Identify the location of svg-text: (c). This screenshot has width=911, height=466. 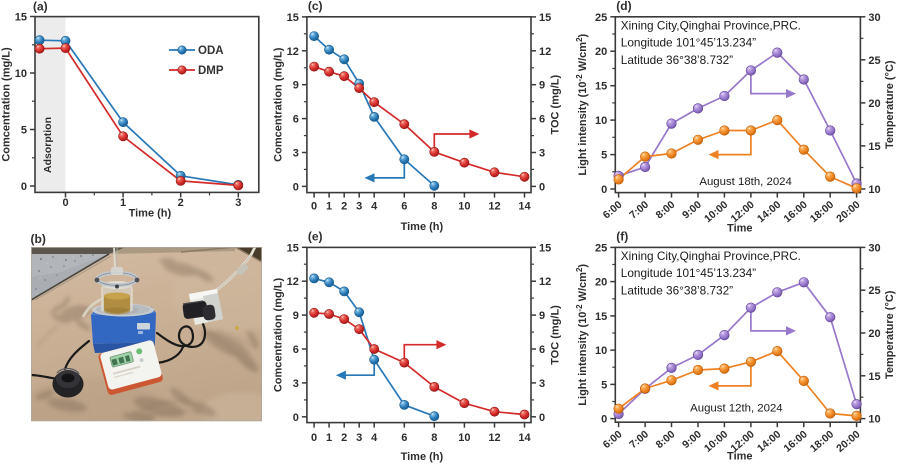
(315, 6).